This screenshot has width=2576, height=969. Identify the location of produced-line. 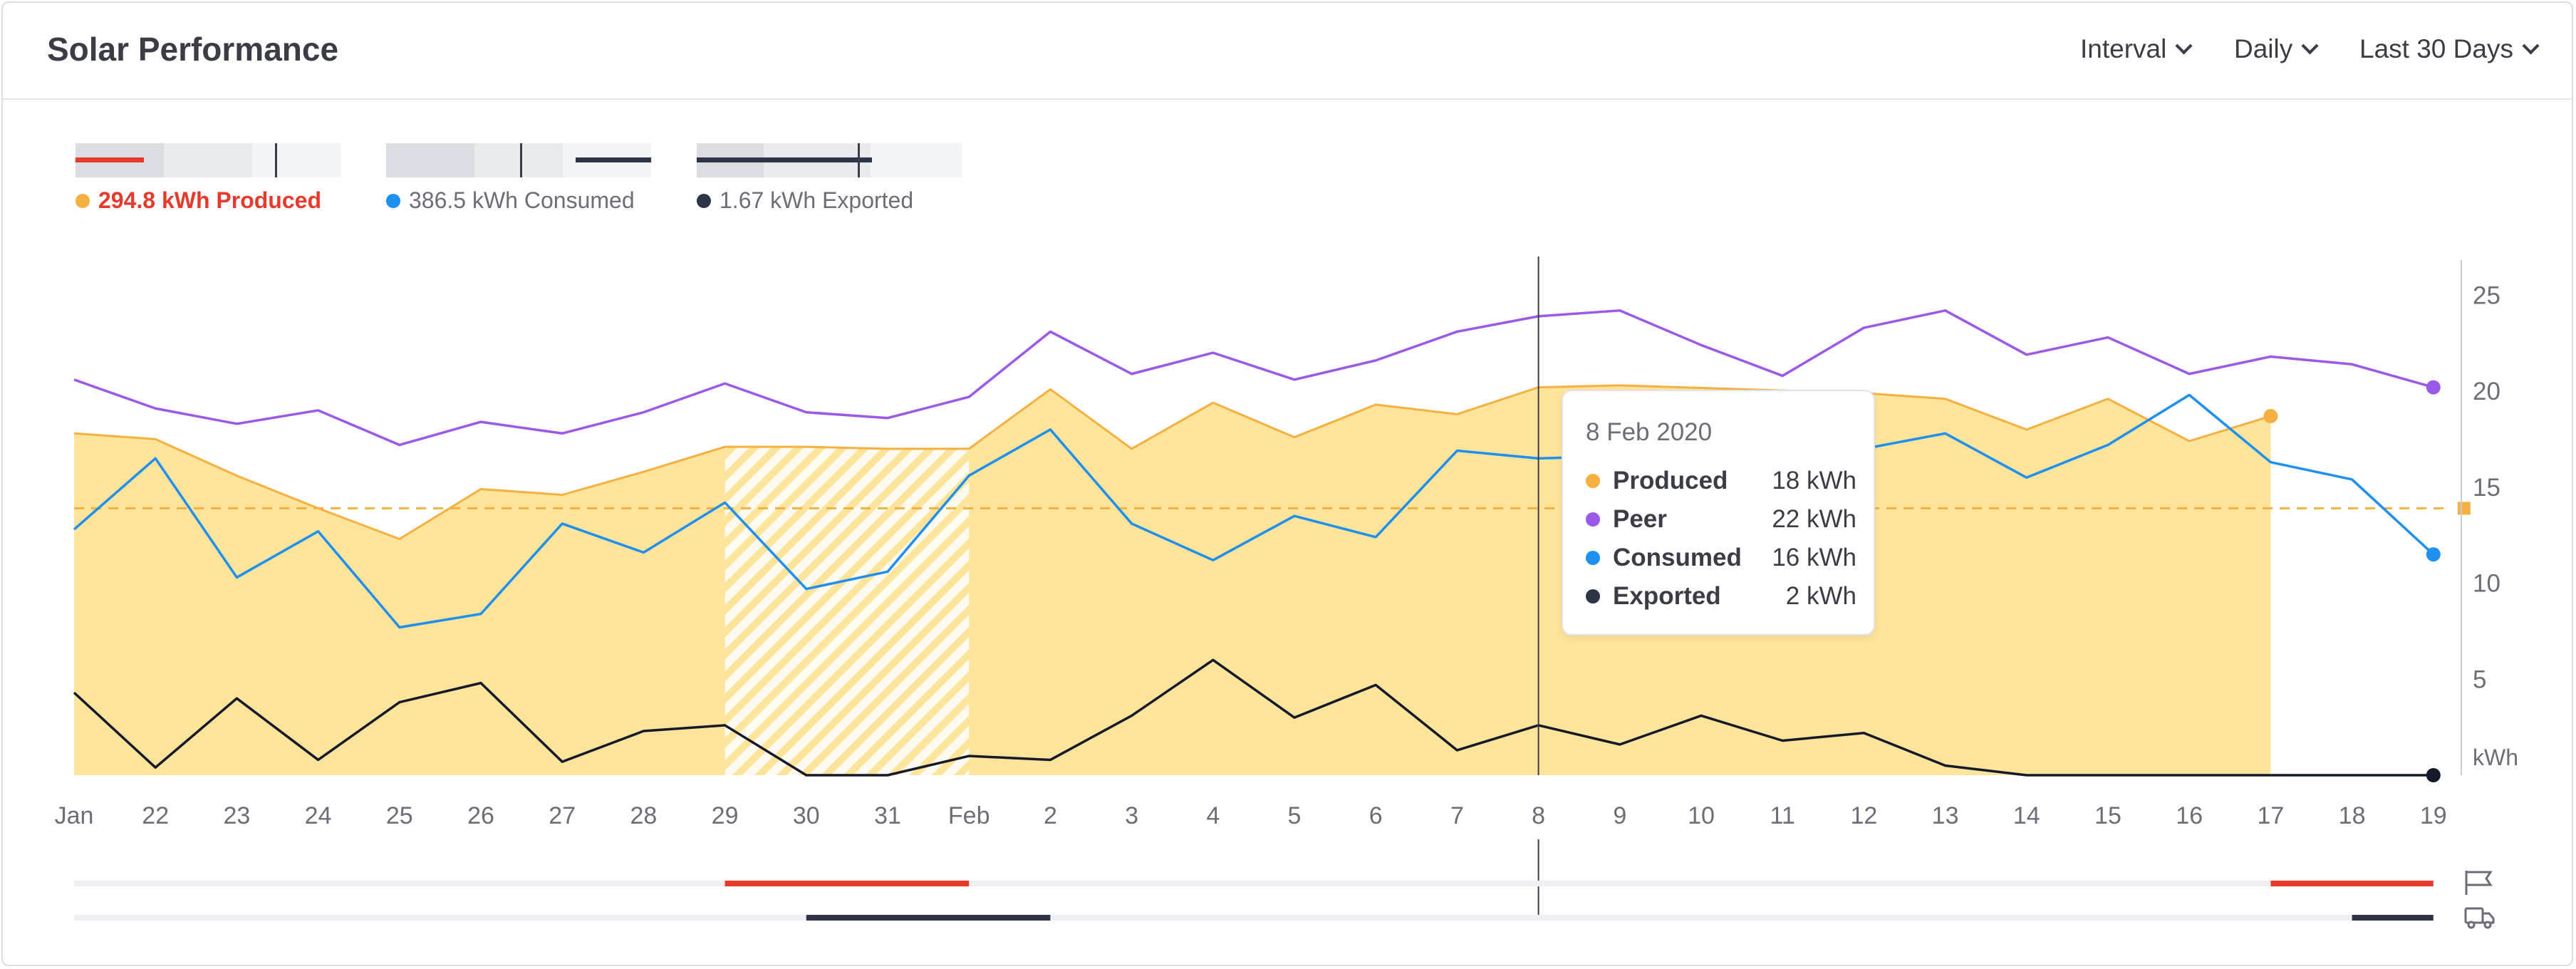
(1172, 462).